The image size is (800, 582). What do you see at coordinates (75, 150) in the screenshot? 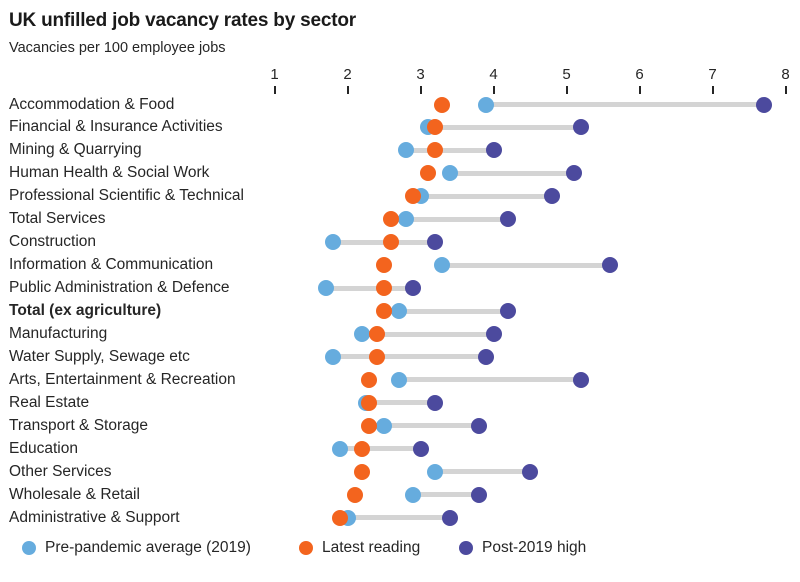
I see `sector-label: Mining & Quarrying` at bounding box center [75, 150].